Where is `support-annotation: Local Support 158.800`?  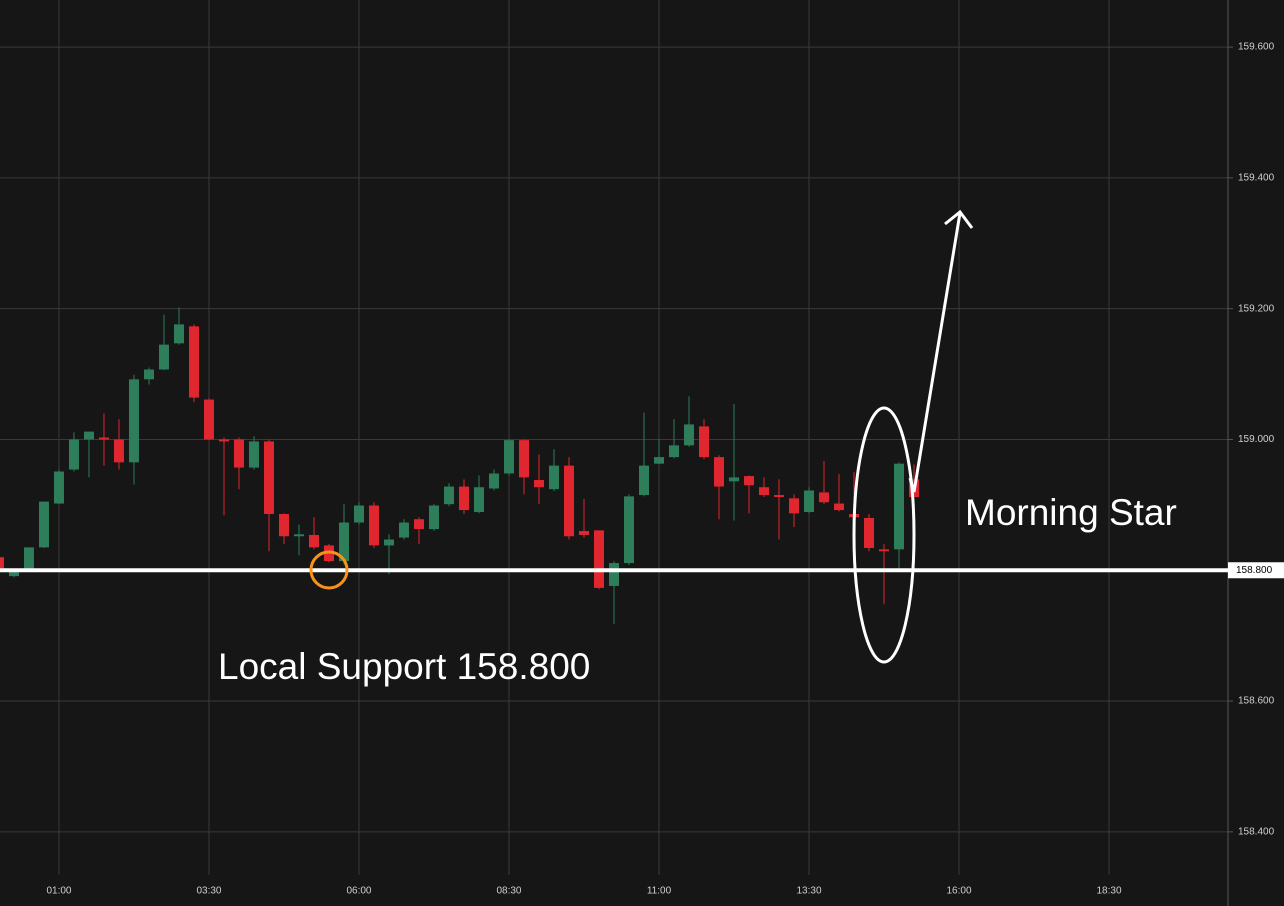
support-annotation: Local Support 158.800 is located at coordinates (404, 666).